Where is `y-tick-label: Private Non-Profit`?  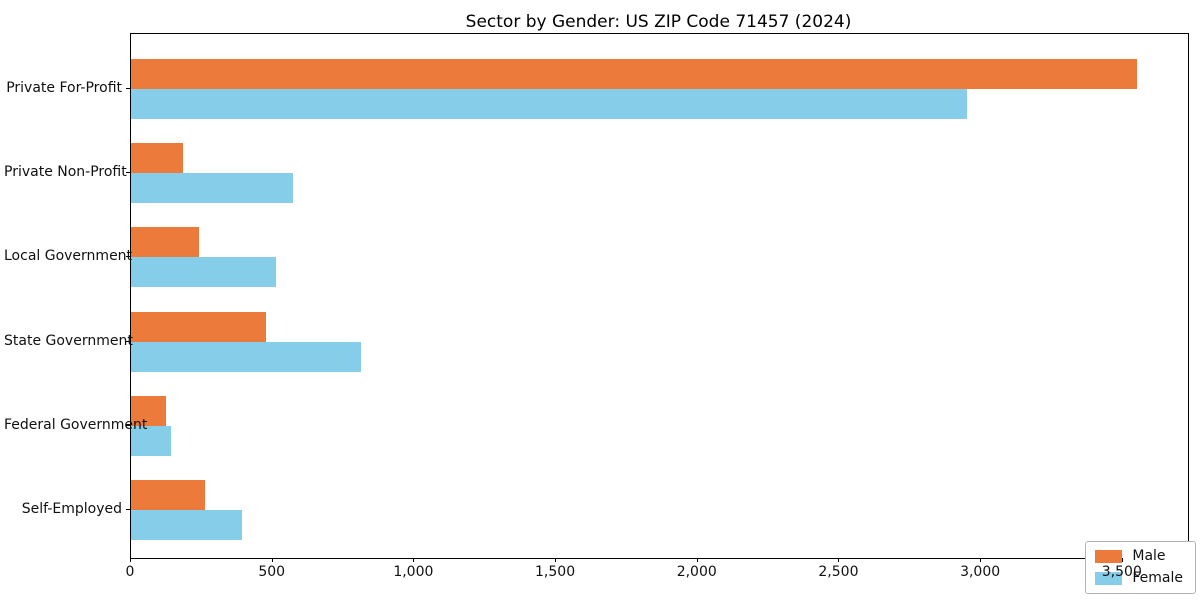 y-tick-label: Private Non-Profit is located at coordinates (65, 172).